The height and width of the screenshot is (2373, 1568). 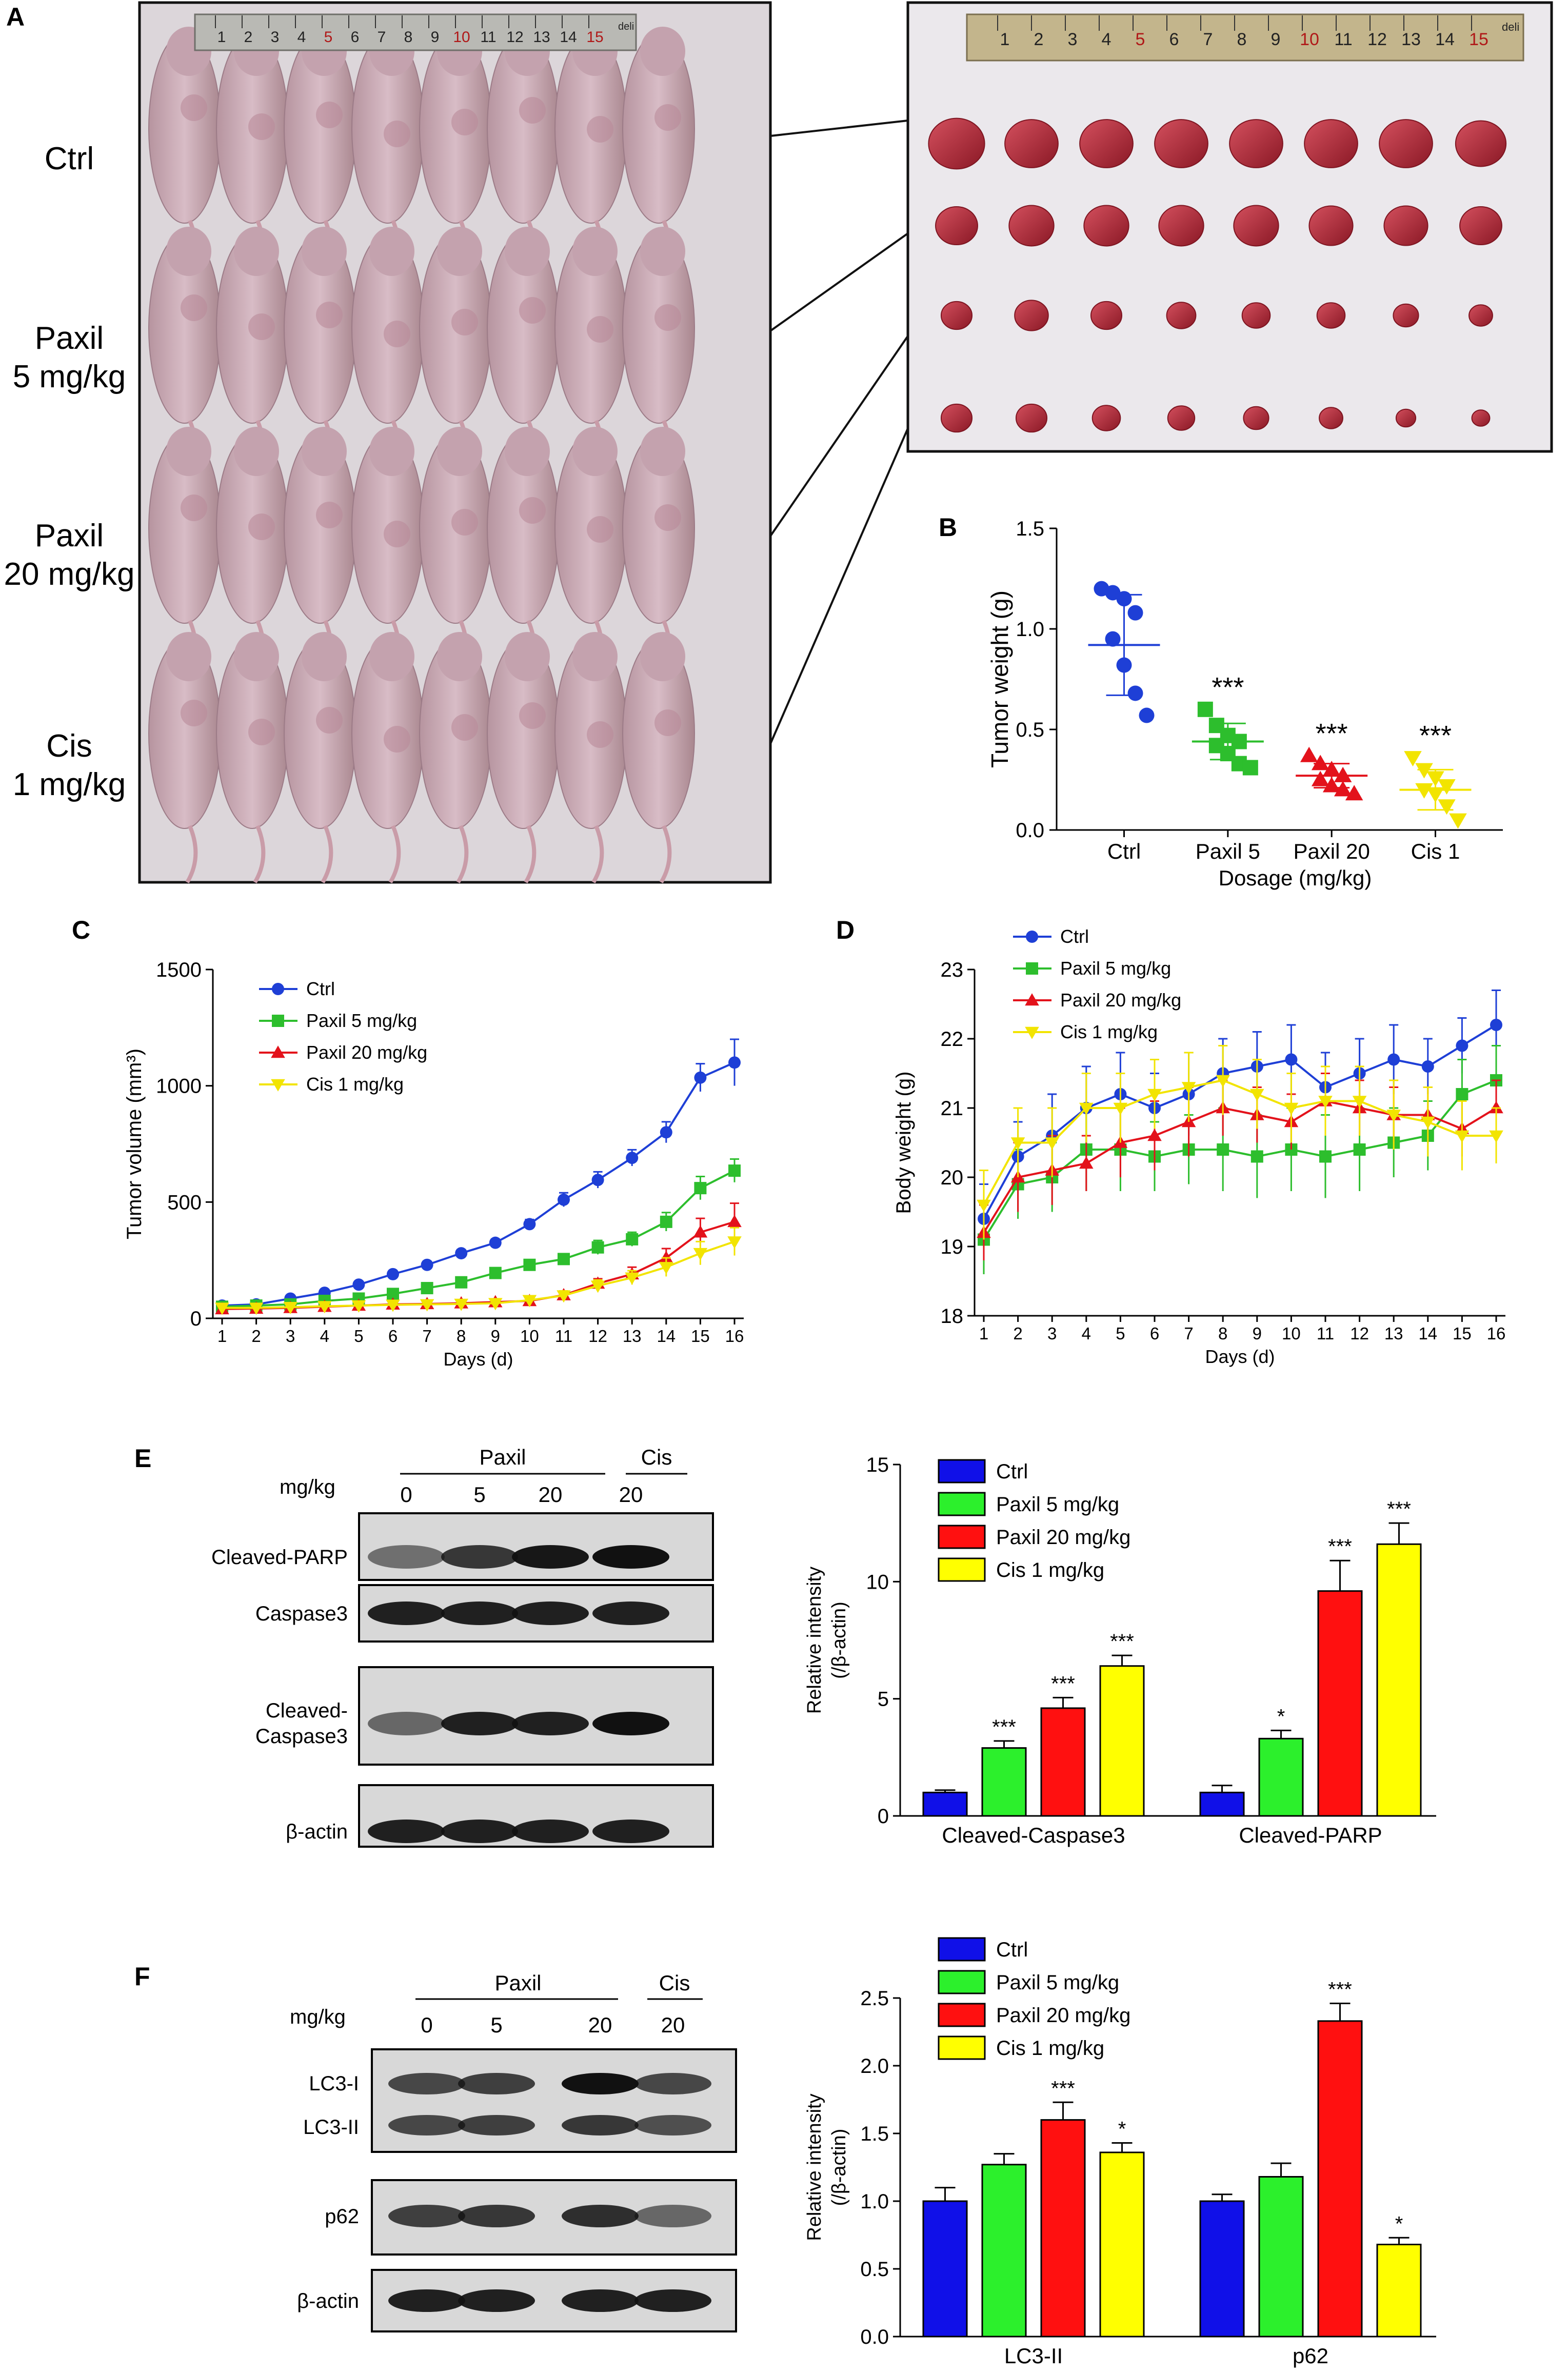 I want to click on x-tick-label: 16, so click(x=1496, y=1333).